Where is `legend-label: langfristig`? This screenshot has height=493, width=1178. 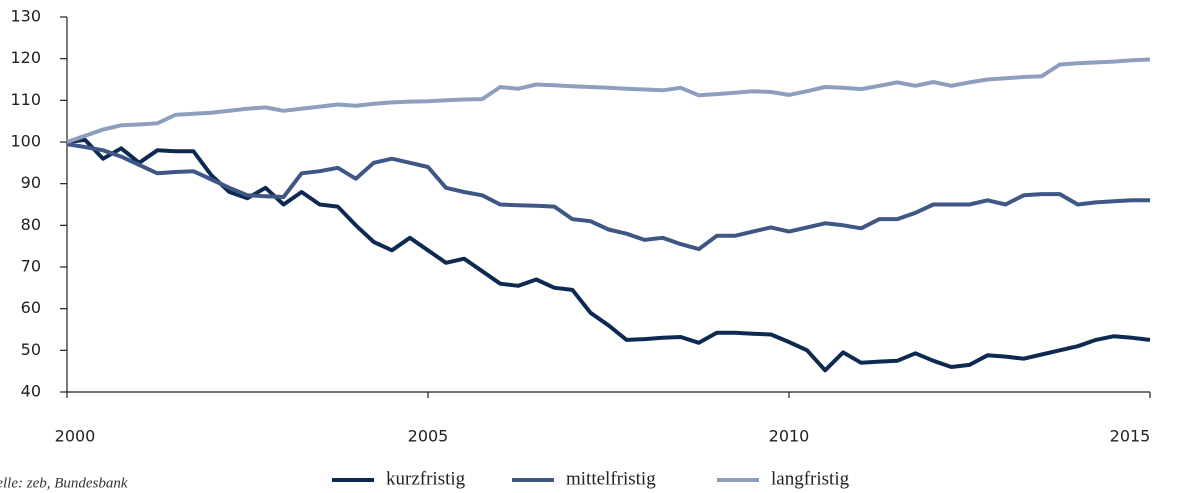 legend-label: langfristig is located at coordinates (810, 478).